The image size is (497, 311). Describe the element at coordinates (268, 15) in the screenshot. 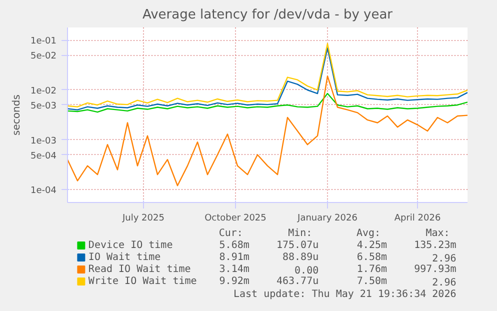

I see `chart-title: Average latency for /dev/vda - by year` at that location.